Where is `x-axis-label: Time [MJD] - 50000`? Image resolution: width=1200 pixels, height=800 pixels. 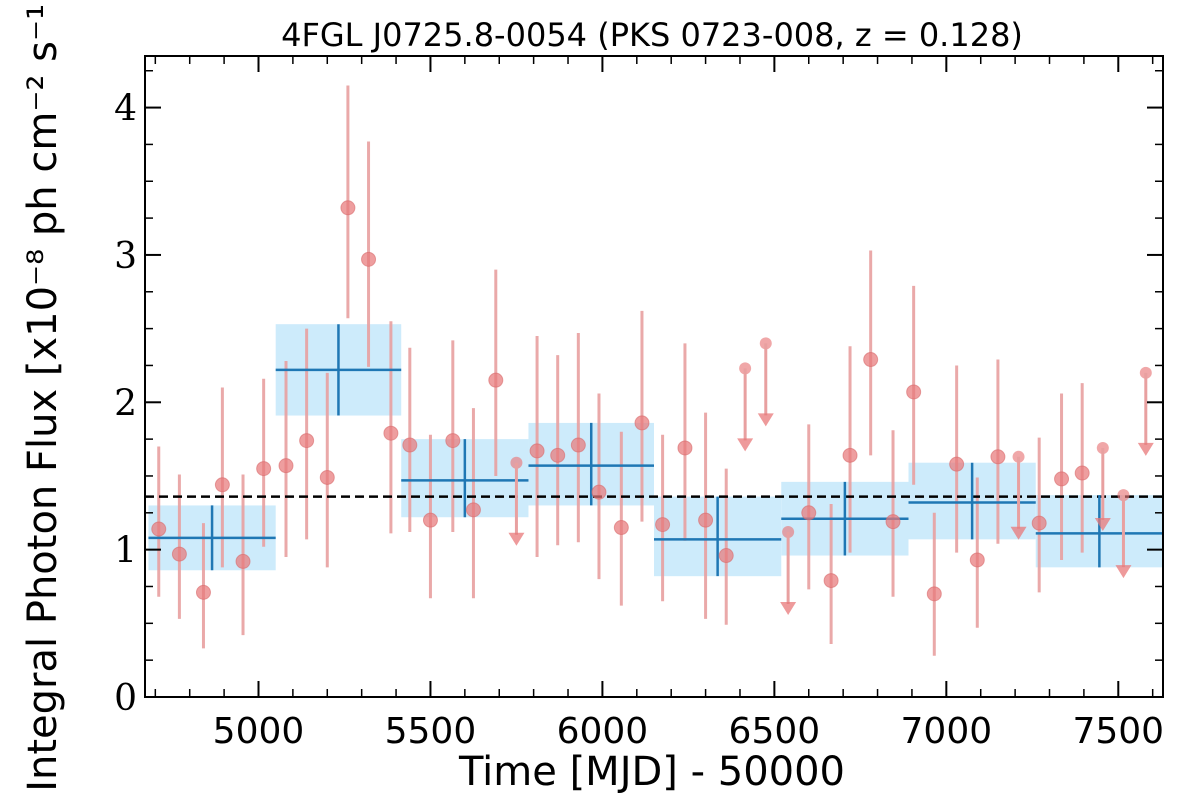
x-axis-label: Time [MJD] - 50000 is located at coordinates (651, 772).